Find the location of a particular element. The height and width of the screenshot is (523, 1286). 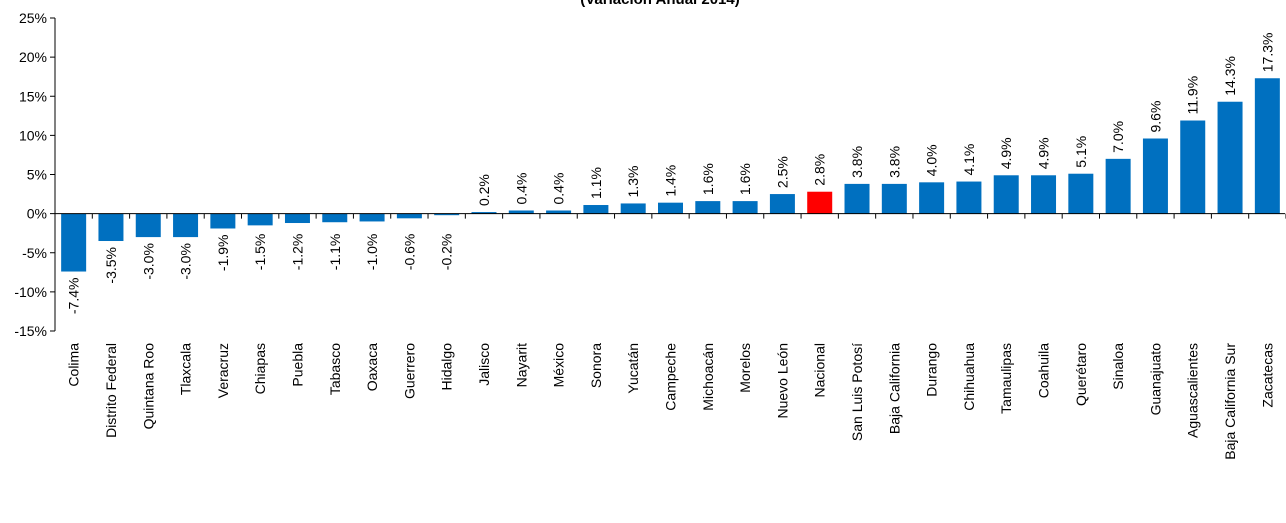

category-label: Tlaxcala is located at coordinates (186, 369).